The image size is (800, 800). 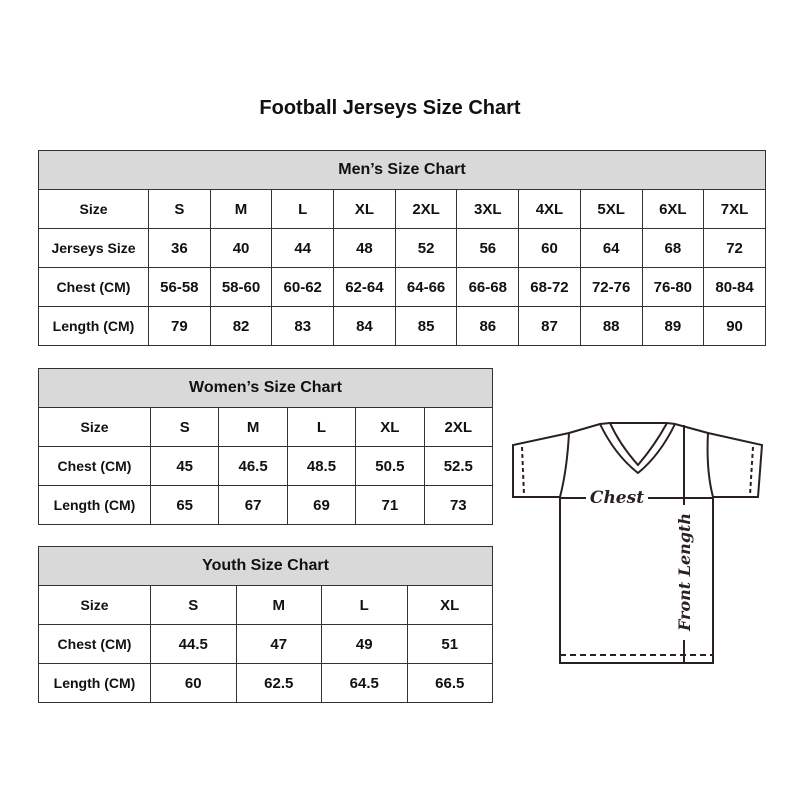 I want to click on table-cell: 49, so click(x=364, y=644).